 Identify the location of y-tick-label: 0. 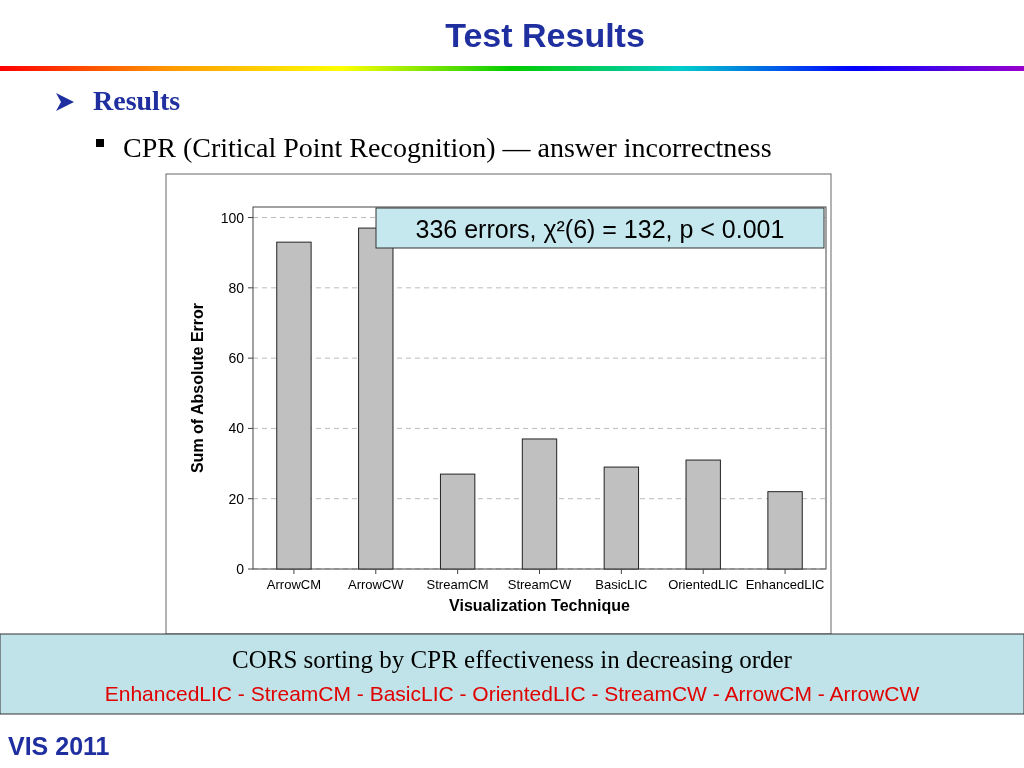
(240, 569).